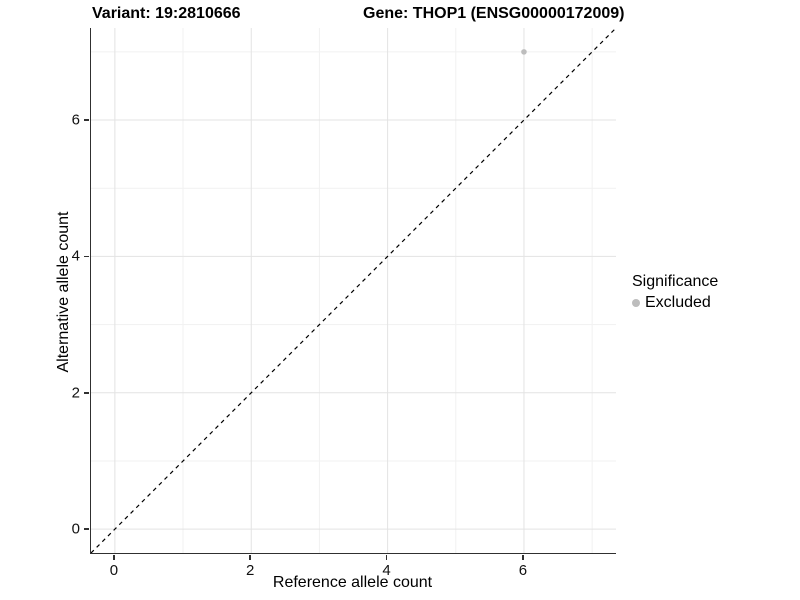 This screenshot has height=600, width=800. I want to click on y-axis-tick-label: 4, so click(75, 256).